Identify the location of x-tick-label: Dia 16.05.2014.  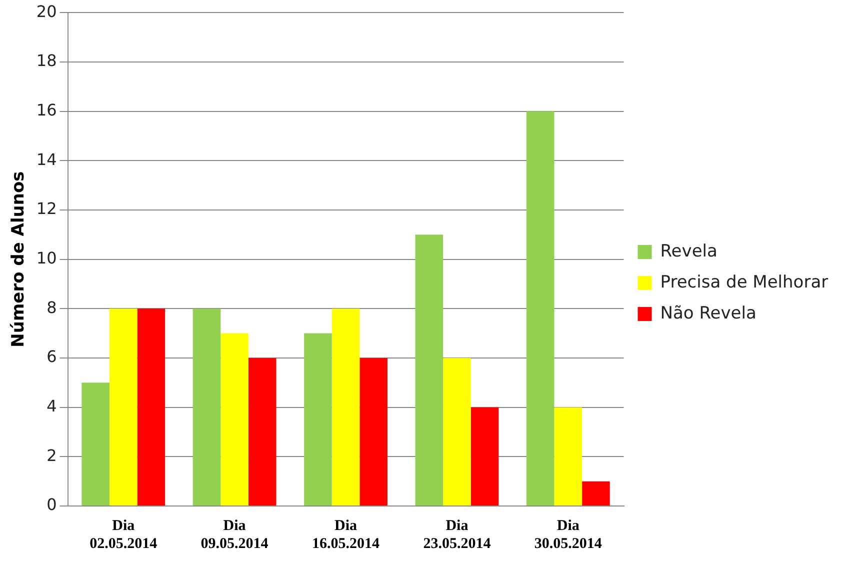
(346, 535).